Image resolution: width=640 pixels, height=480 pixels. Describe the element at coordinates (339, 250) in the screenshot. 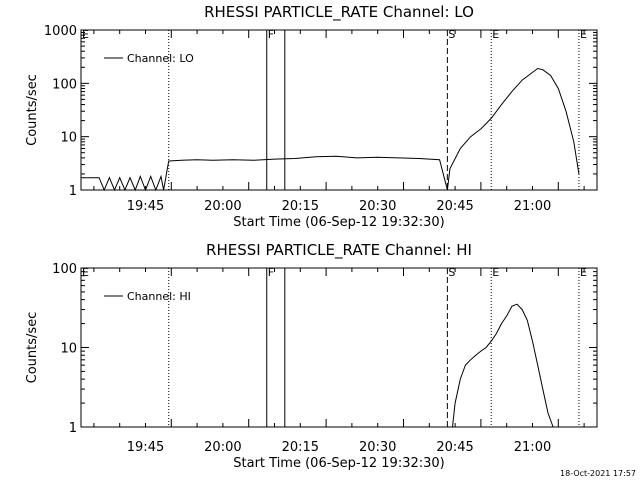

I see `chart-title: RHESSI PARTICLE_RATE Channel: HI` at that location.